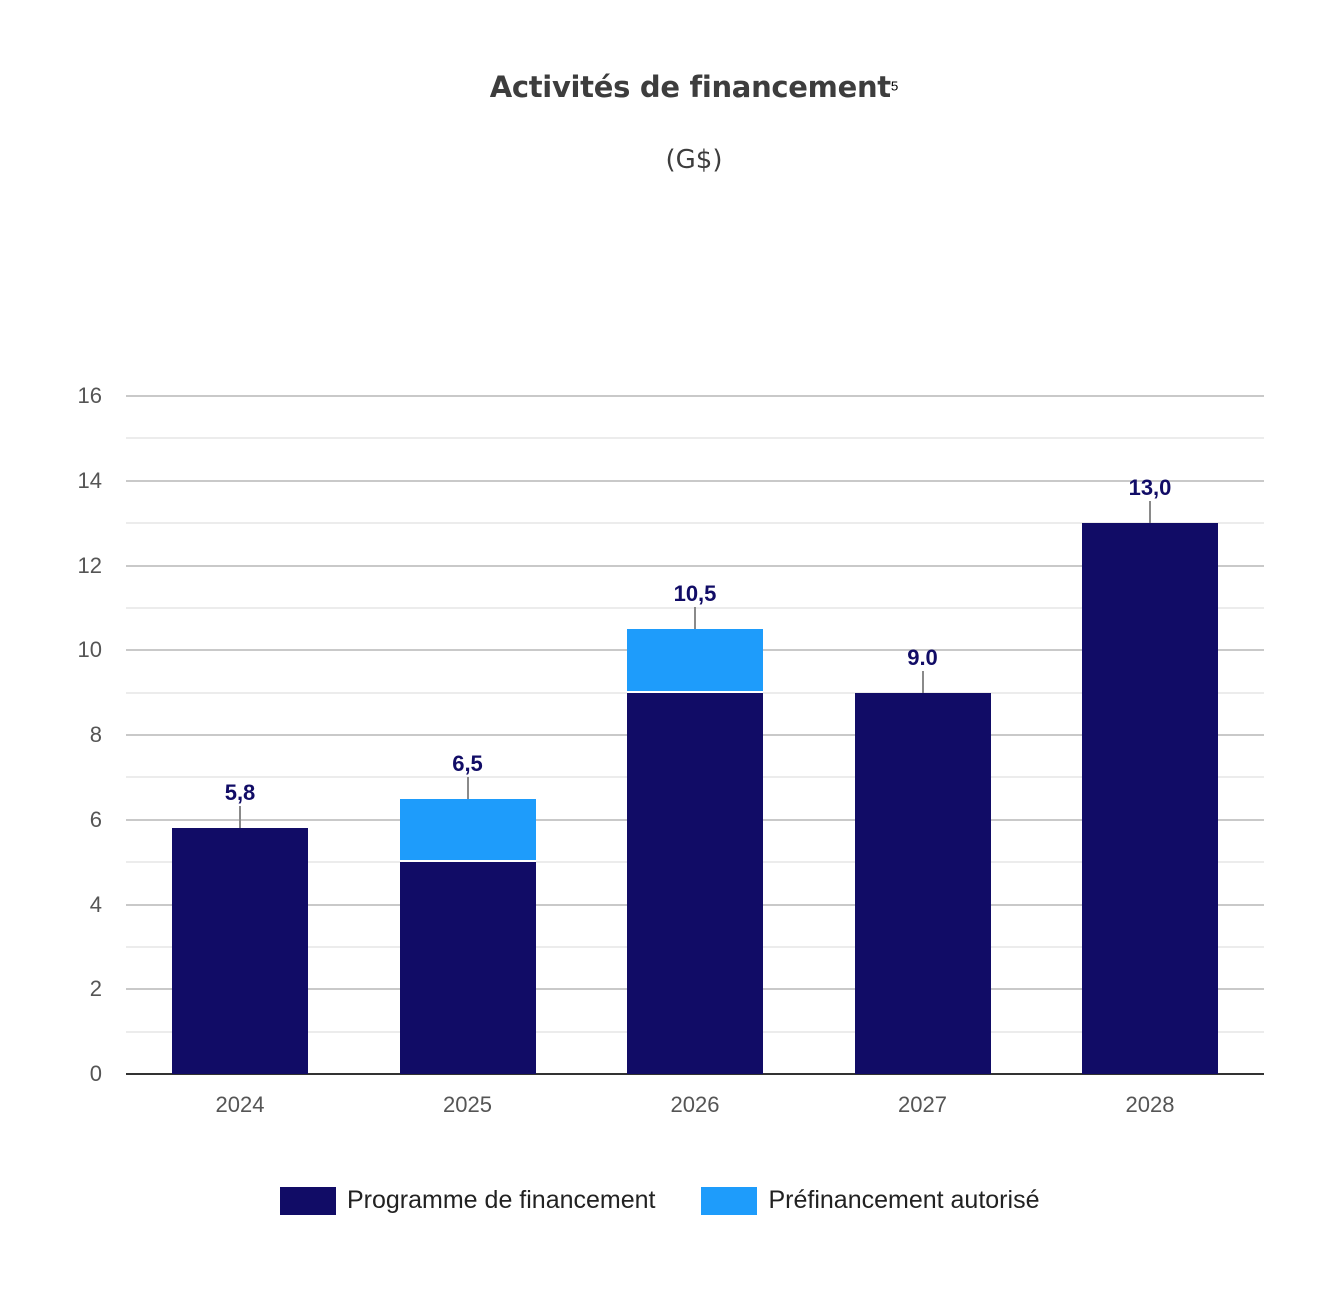  I want to click on chart-title: Activités de financement5, so click(671, 87).